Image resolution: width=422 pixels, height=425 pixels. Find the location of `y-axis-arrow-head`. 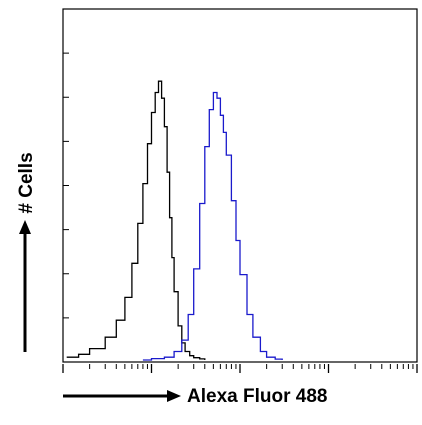

y-axis-arrow-head is located at coordinates (25, 227).